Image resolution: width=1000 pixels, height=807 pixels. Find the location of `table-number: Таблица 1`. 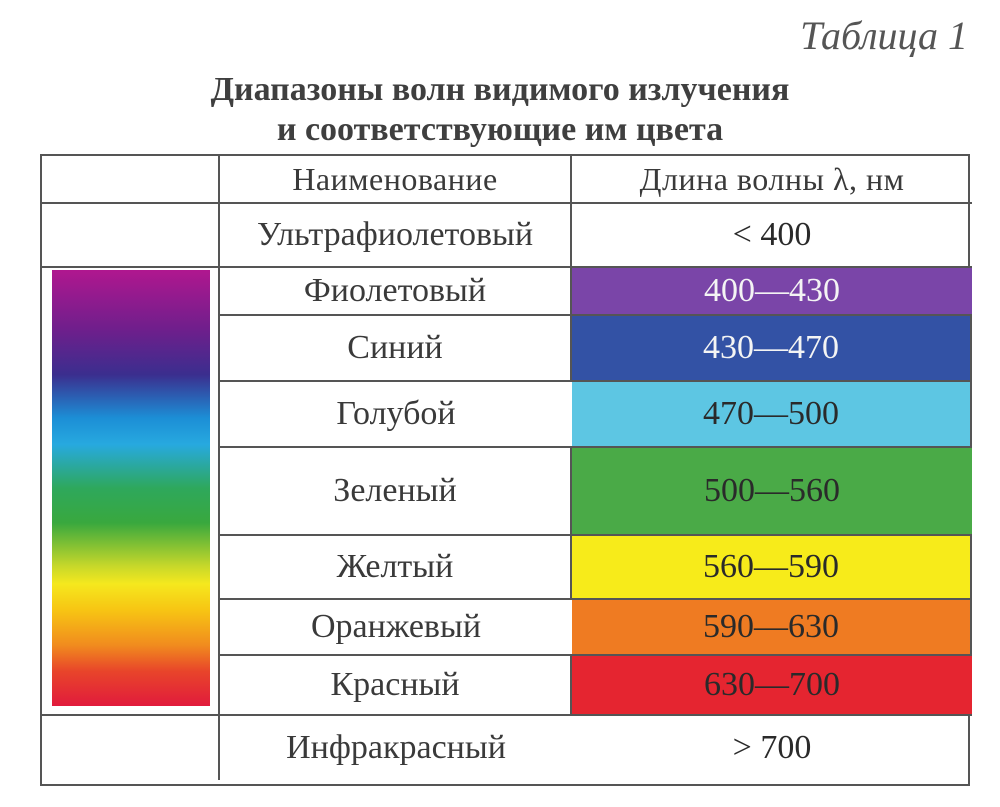

table-number: Таблица 1 is located at coordinates (884, 35).